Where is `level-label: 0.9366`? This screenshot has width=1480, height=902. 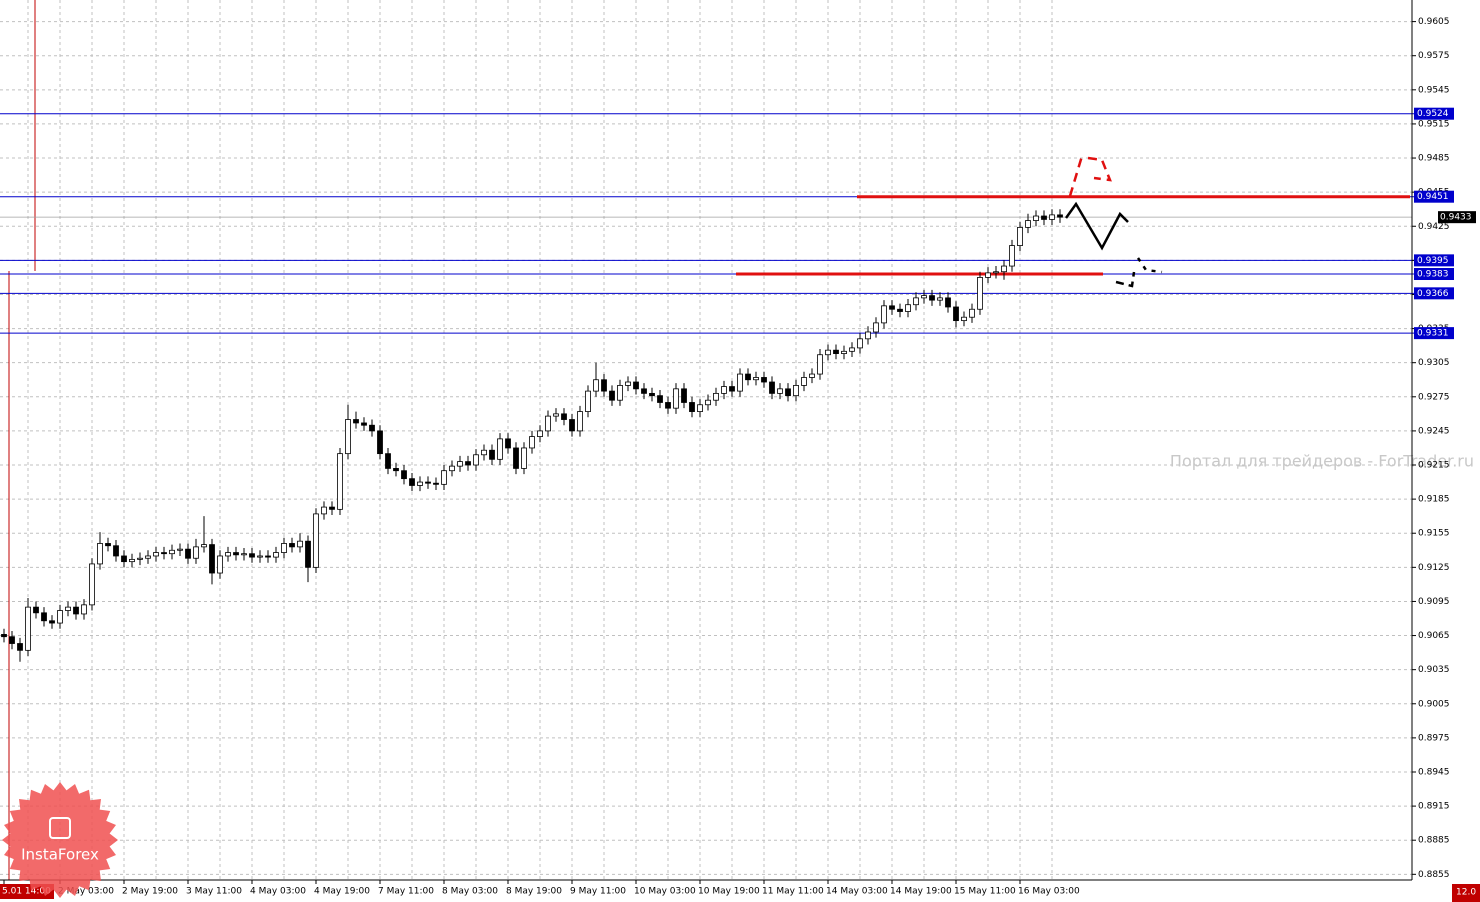
level-label: 0.9366 is located at coordinates (1433, 294).